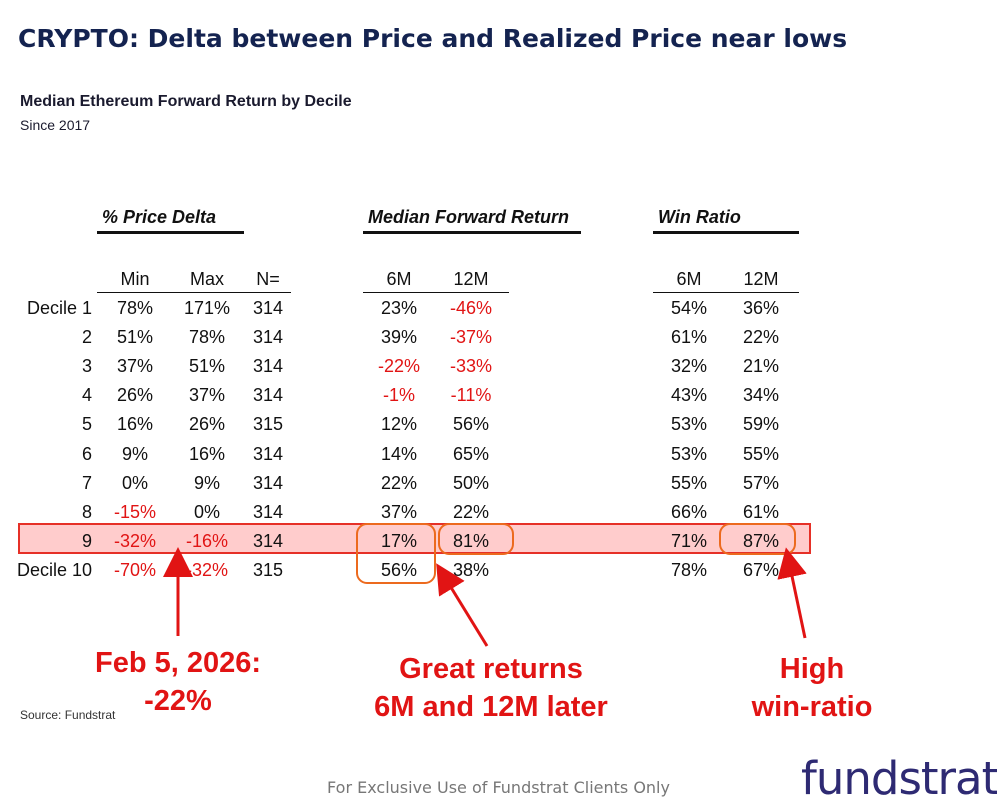 The height and width of the screenshot is (807, 997). Describe the element at coordinates (207, 540) in the screenshot. I see `cell-max: -16%` at that location.